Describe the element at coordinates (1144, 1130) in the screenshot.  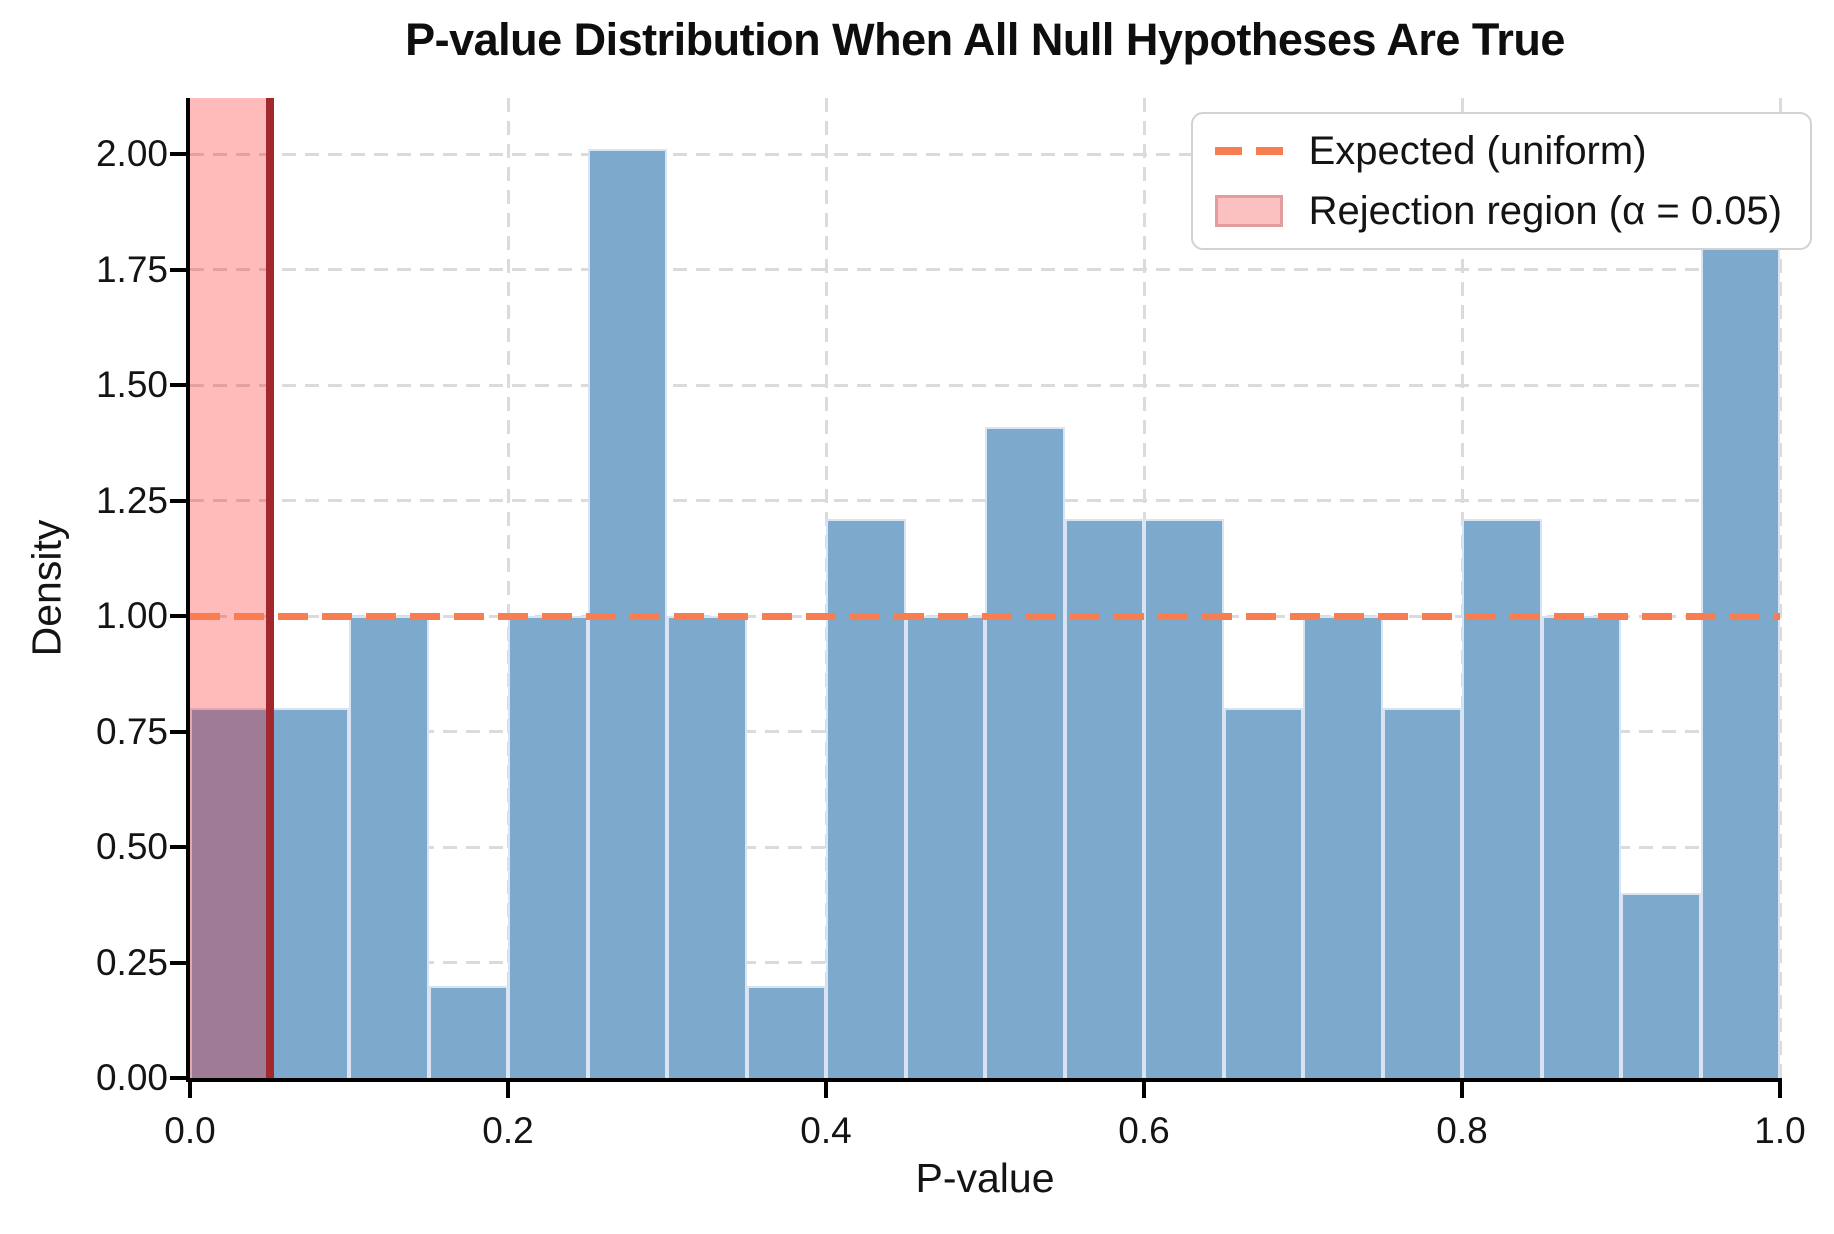
I see `x-tick-label: 0.6` at that location.